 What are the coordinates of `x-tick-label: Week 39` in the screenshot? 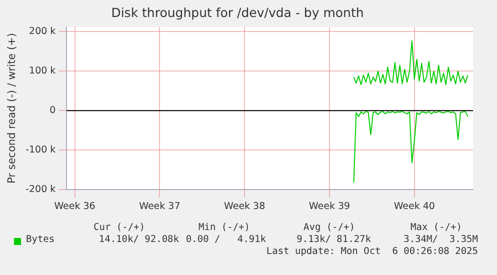 It's located at (329, 206).